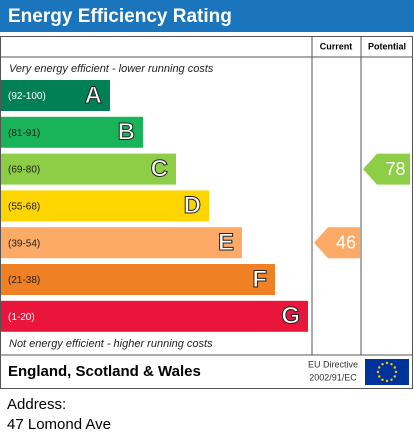 Image resolution: width=414 pixels, height=442 pixels. I want to click on band-range: (55-68), so click(24, 207).